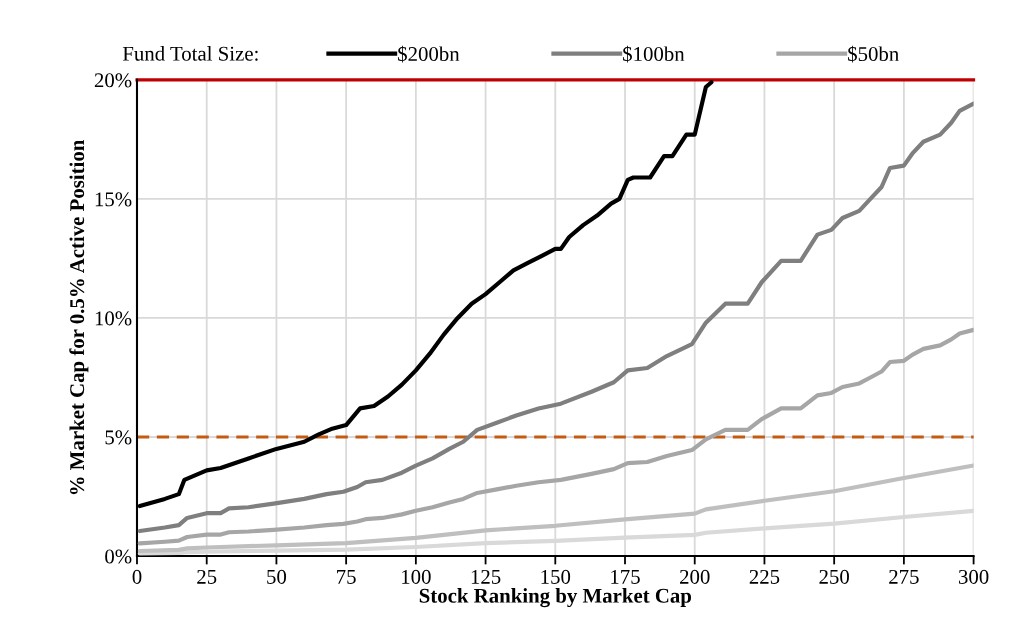  Describe the element at coordinates (118, 556) in the screenshot. I see `y-tick-label: 0%` at that location.